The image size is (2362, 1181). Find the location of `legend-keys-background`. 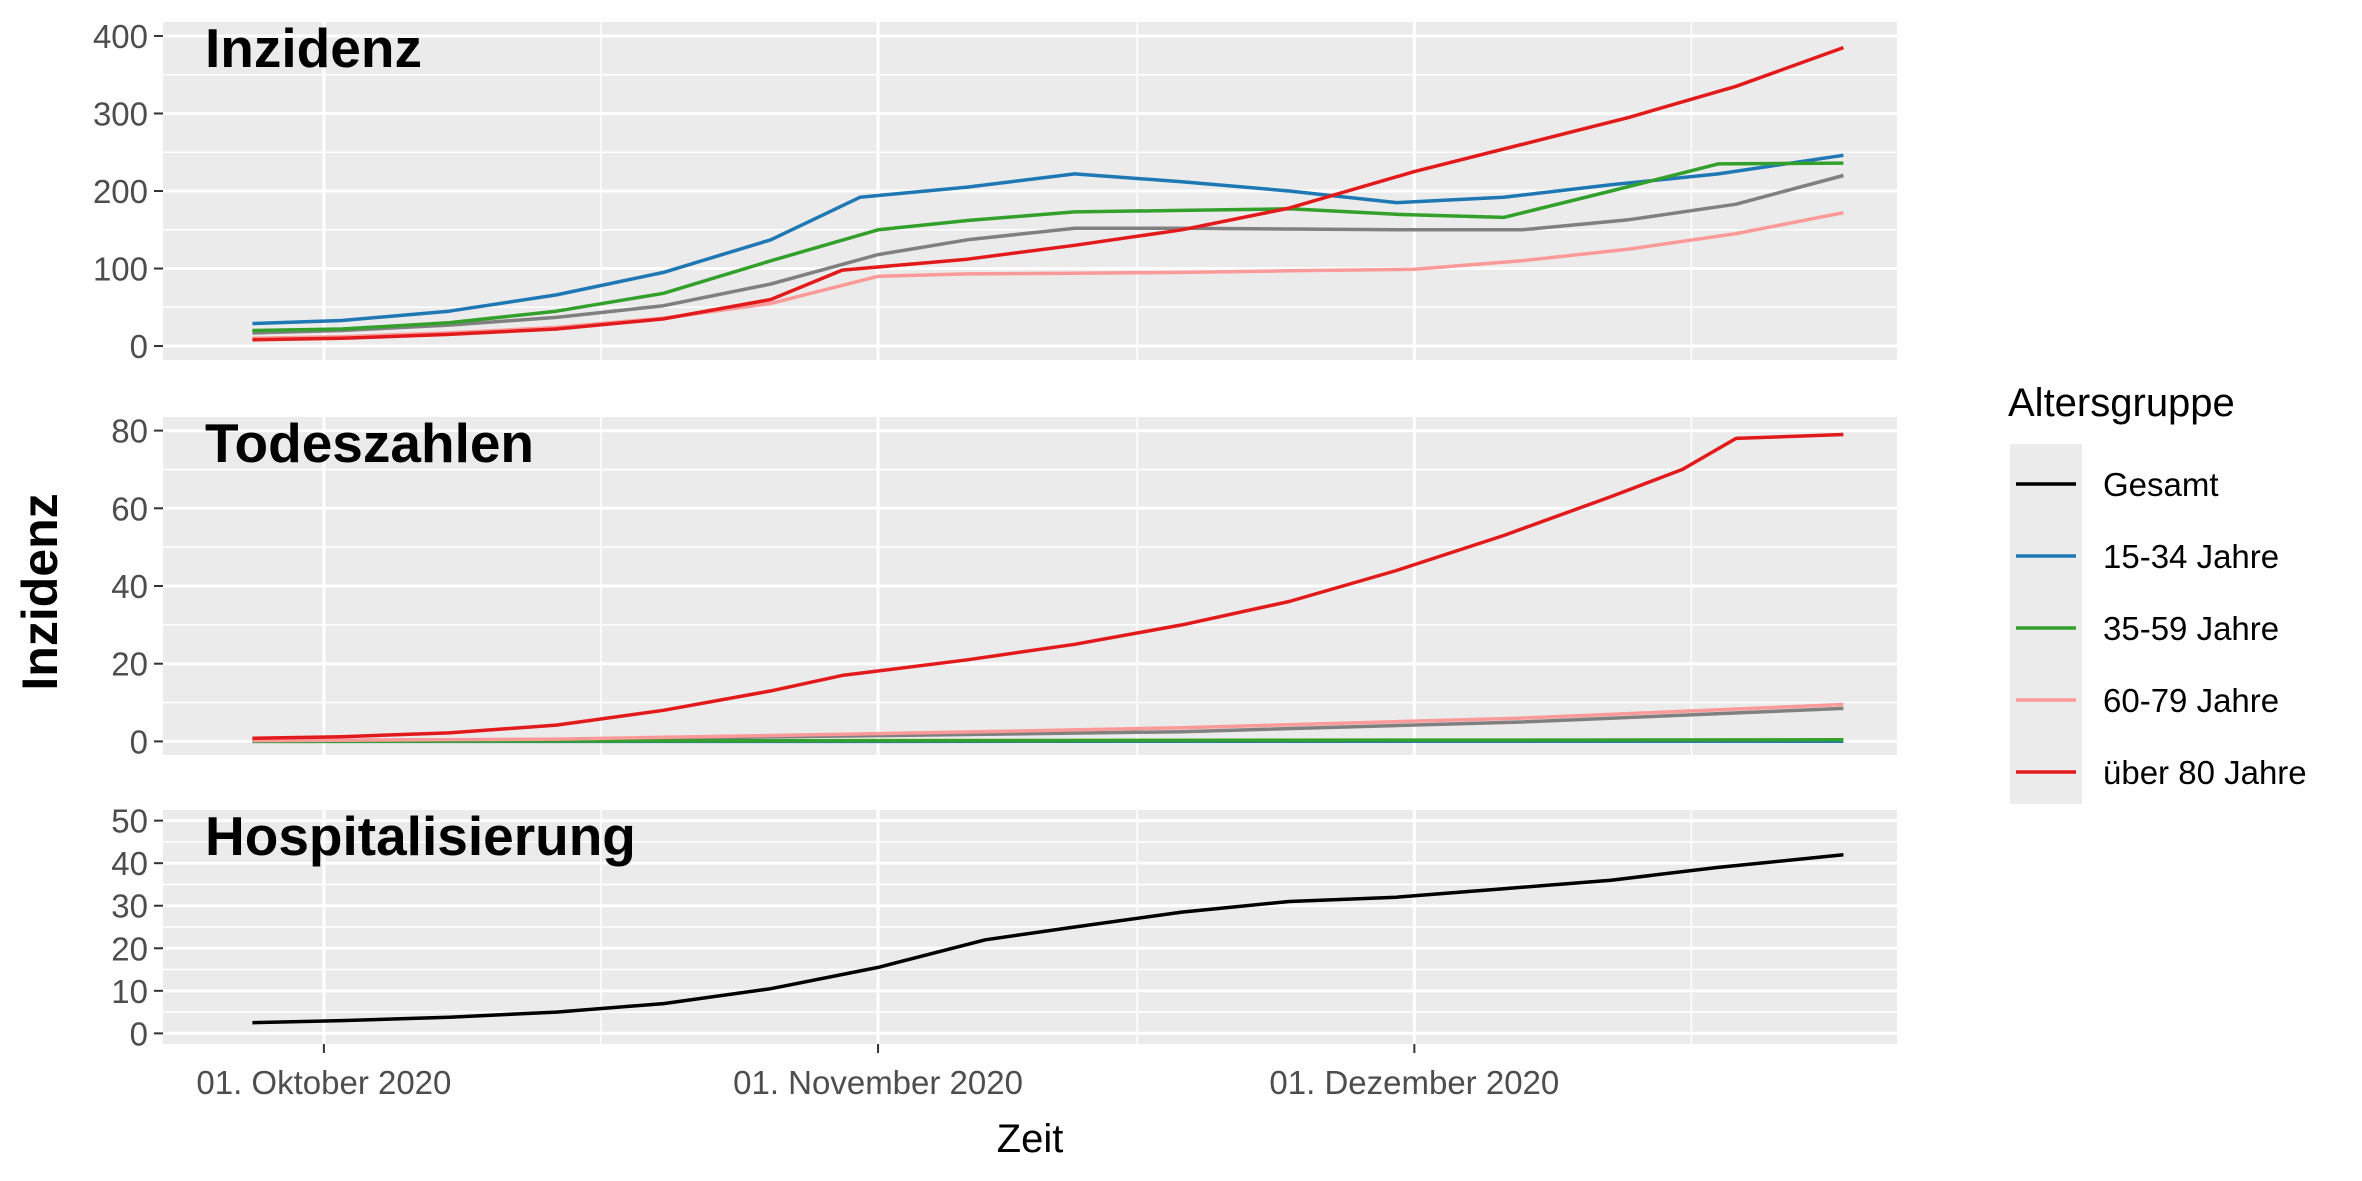

legend-keys-background is located at coordinates (2046, 624).